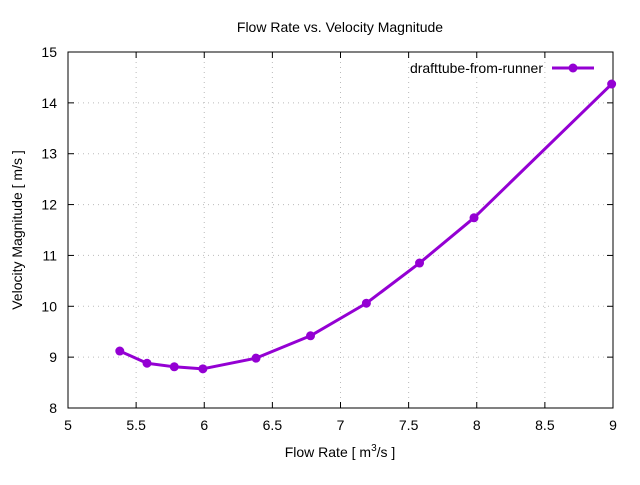 Image resolution: width=640 pixels, height=485 pixels. I want to click on x-axis-label: Flow Rate [ m3/s ], so click(340, 451).